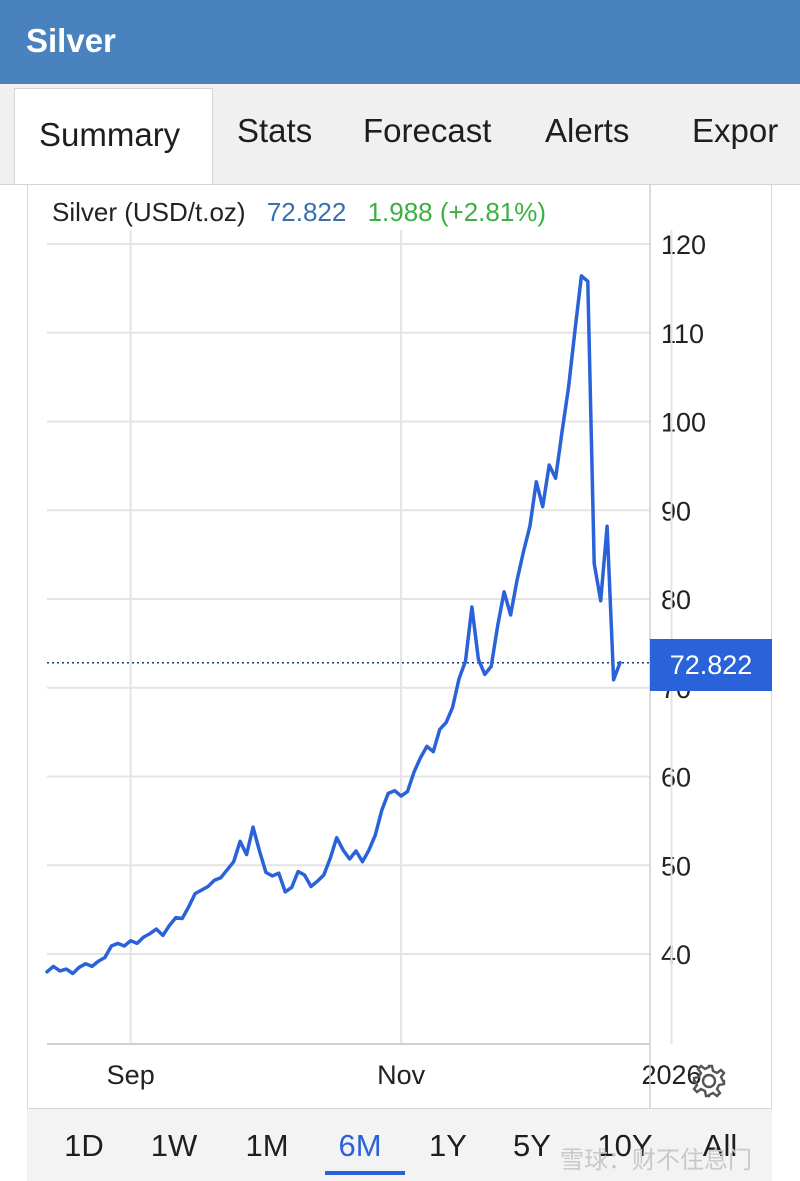  What do you see at coordinates (427, 130) in the screenshot?
I see `tab-forecast: Forecast` at bounding box center [427, 130].